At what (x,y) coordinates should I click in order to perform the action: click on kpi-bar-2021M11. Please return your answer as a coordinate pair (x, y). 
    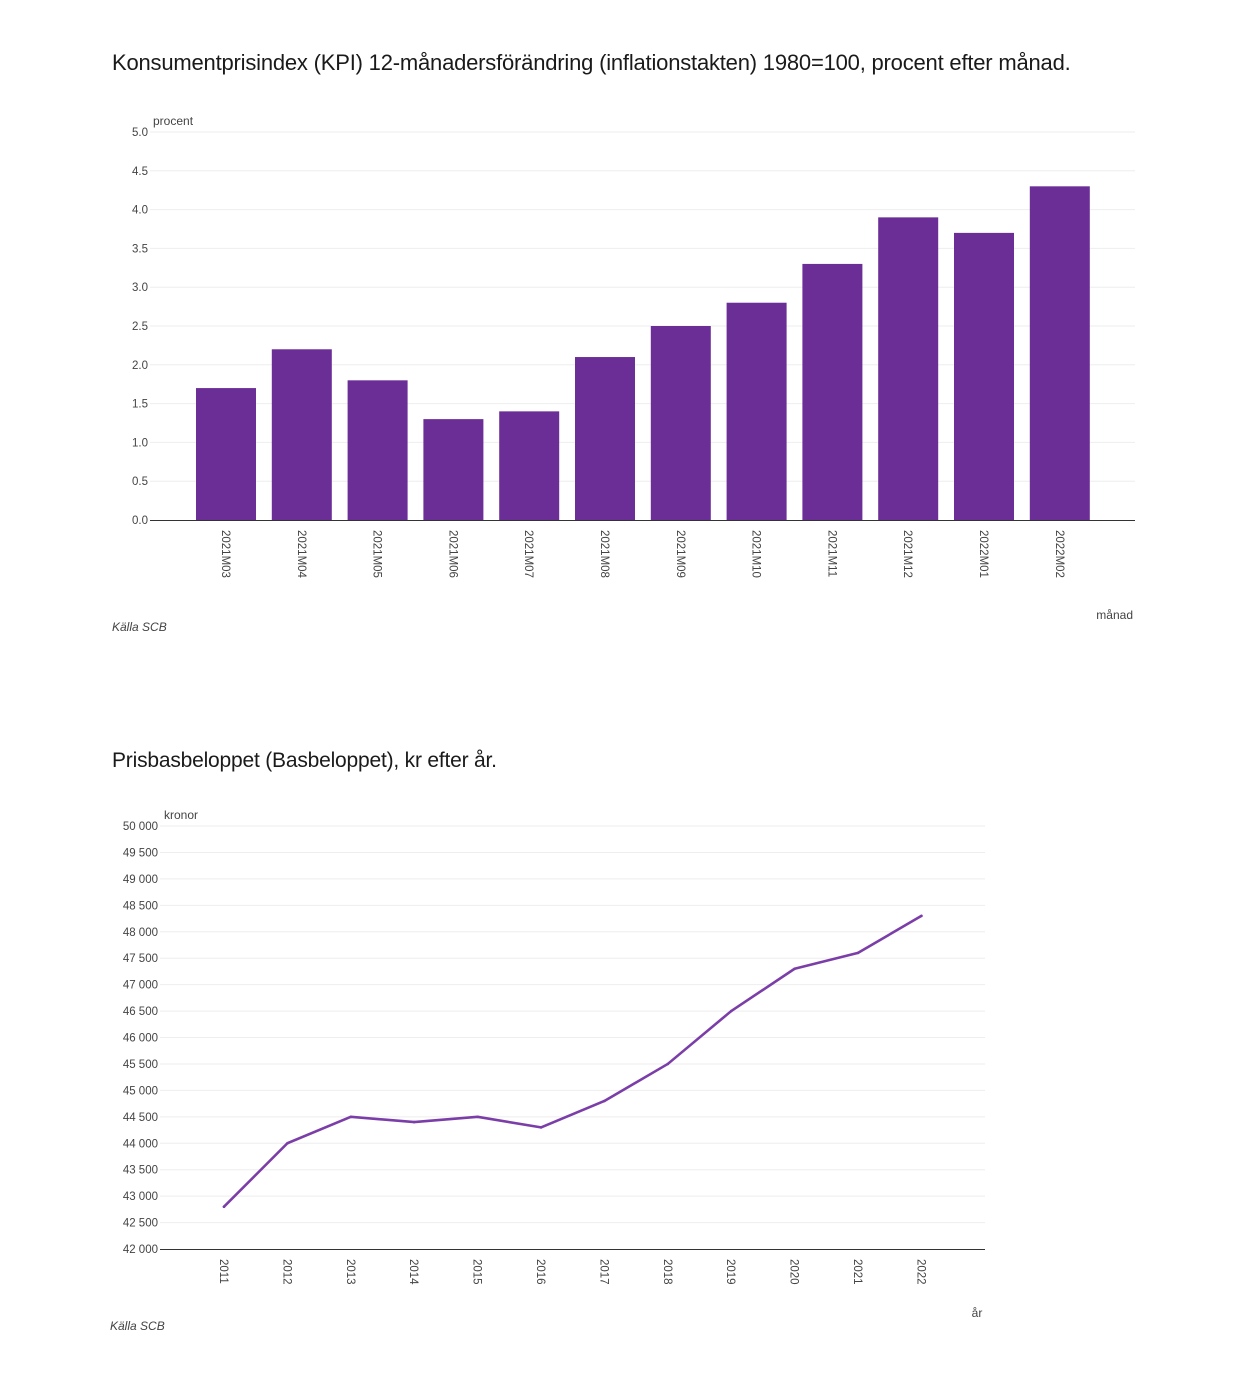
    Looking at the image, I should click on (832, 391).